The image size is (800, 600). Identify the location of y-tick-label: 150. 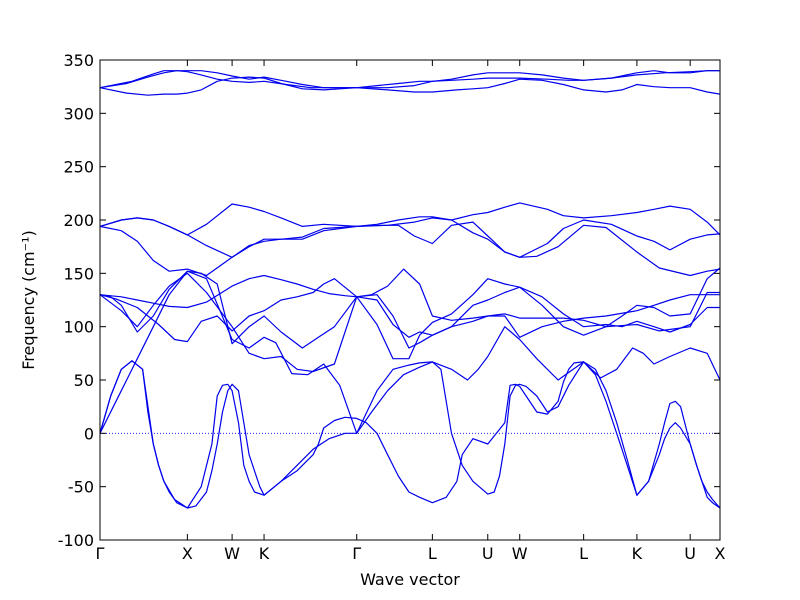
(78, 273).